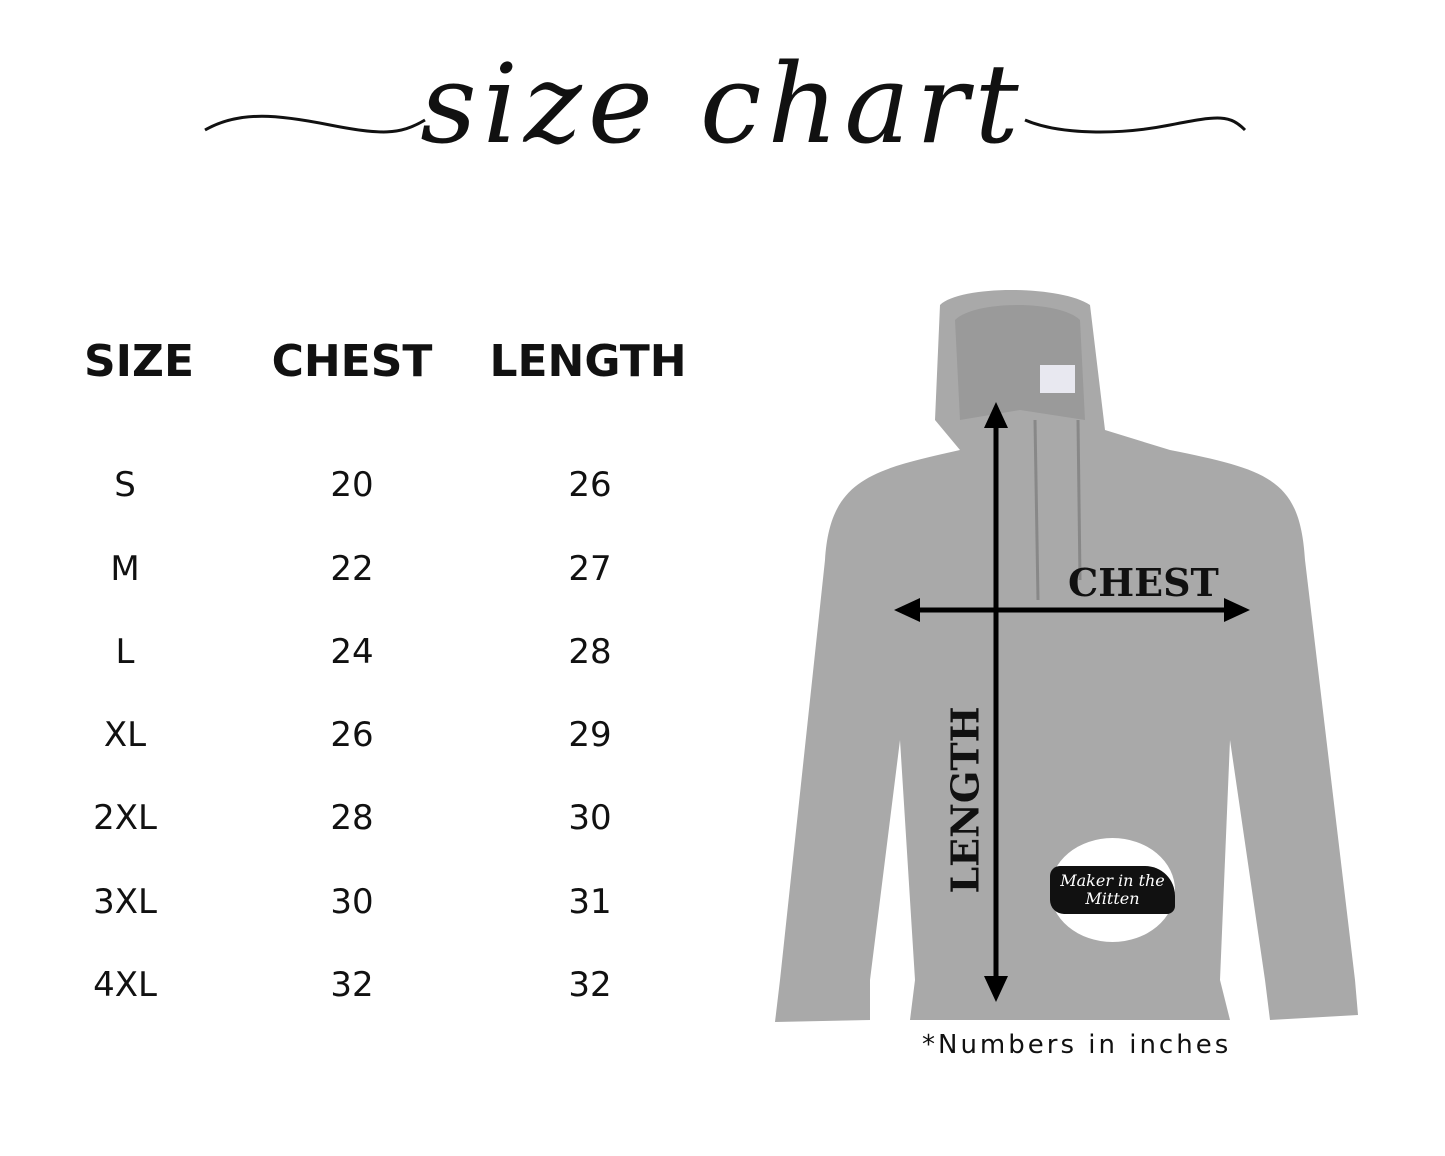 This screenshot has width=1445, height=1156. Describe the element at coordinates (1112, 890) in the screenshot. I see `maker-in-the-mitten-logo: Maker in the Mitten` at that location.